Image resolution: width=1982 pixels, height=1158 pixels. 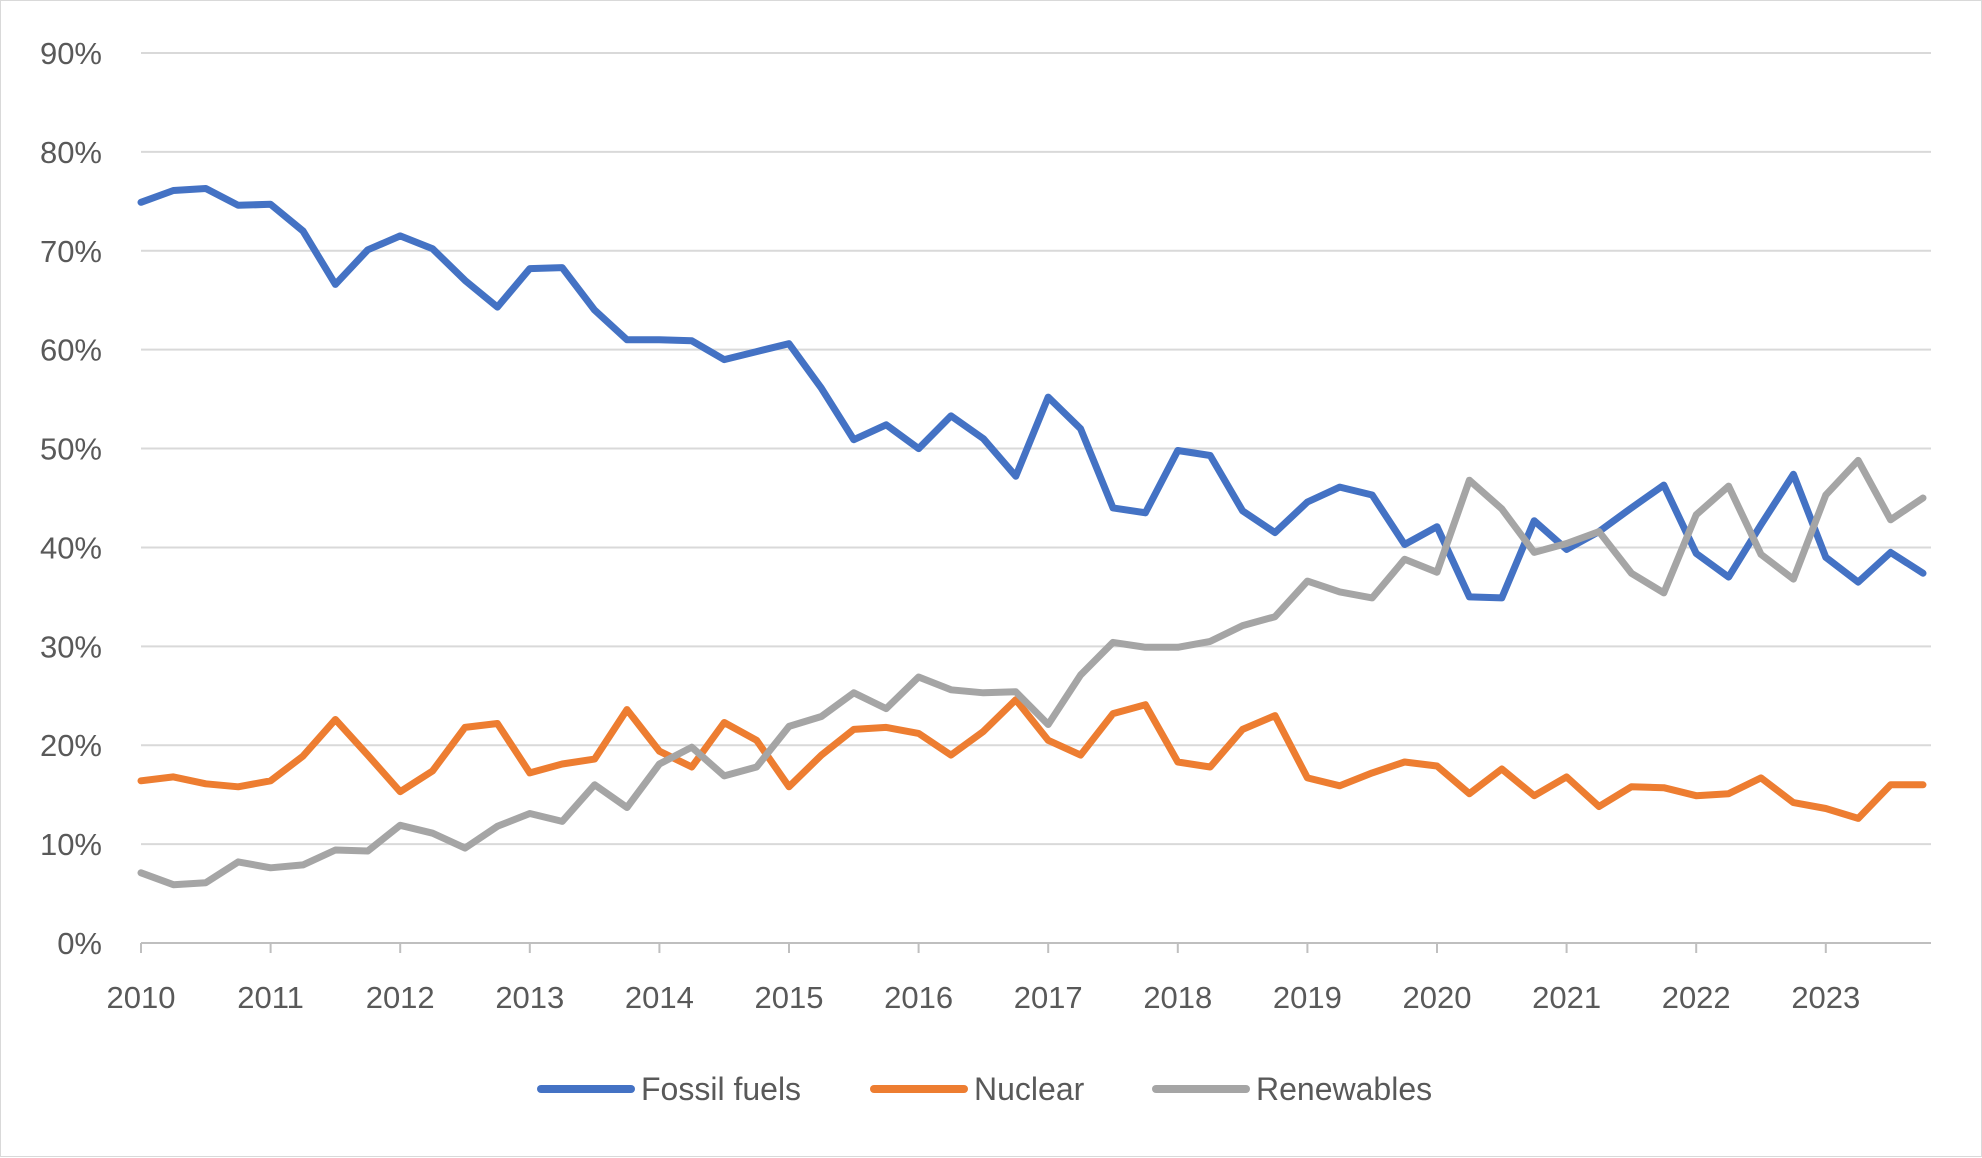 What do you see at coordinates (529, 997) in the screenshot?
I see `x-tick-label: 2013` at bounding box center [529, 997].